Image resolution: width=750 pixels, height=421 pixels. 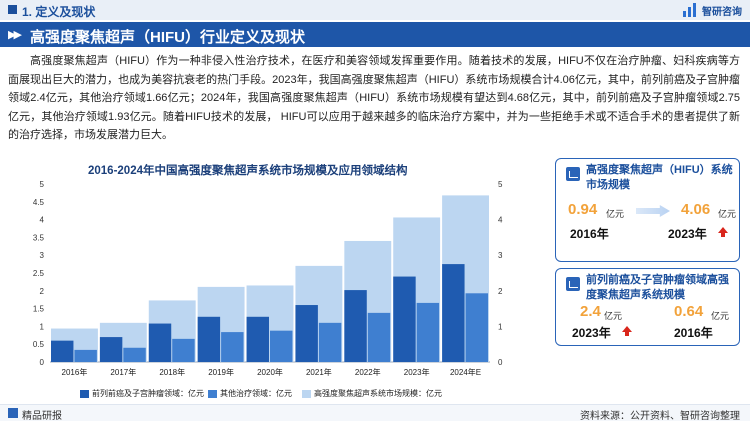 I want to click on legend-swatch-other, so click(x=212, y=393).